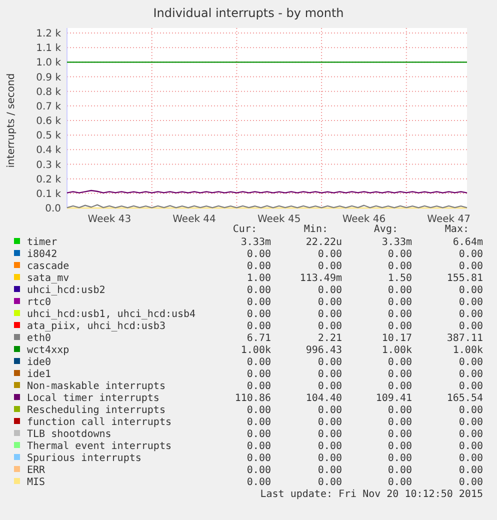 The width and height of the screenshot is (497, 520). Describe the element at coordinates (324, 242) in the screenshot. I see `text: 22.22u` at that location.